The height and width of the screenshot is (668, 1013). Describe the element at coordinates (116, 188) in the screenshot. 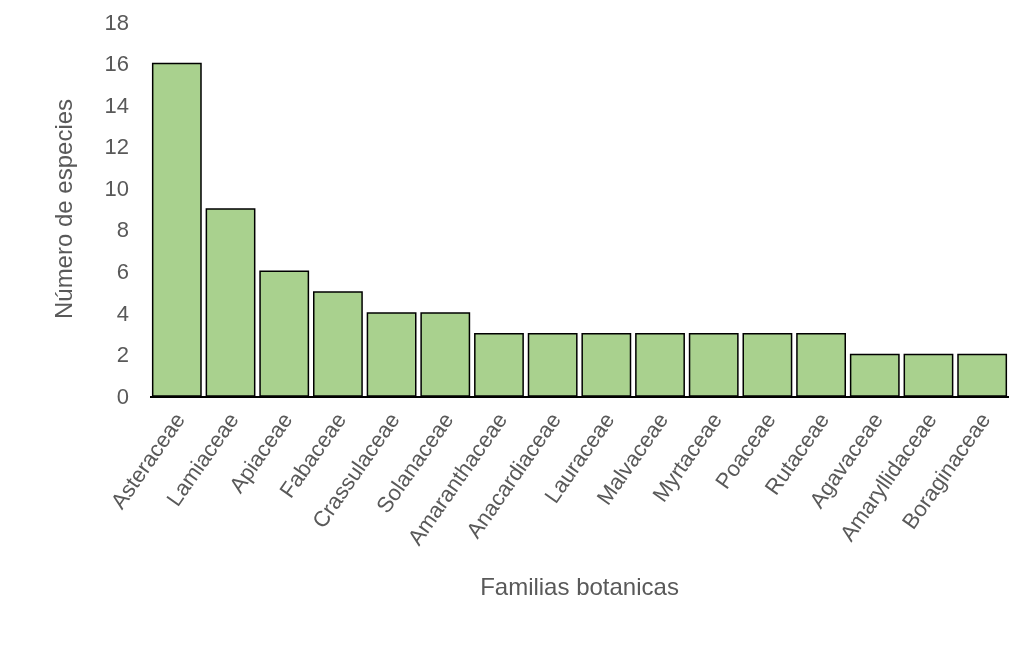

I see `y-tick-label: 10` at that location.